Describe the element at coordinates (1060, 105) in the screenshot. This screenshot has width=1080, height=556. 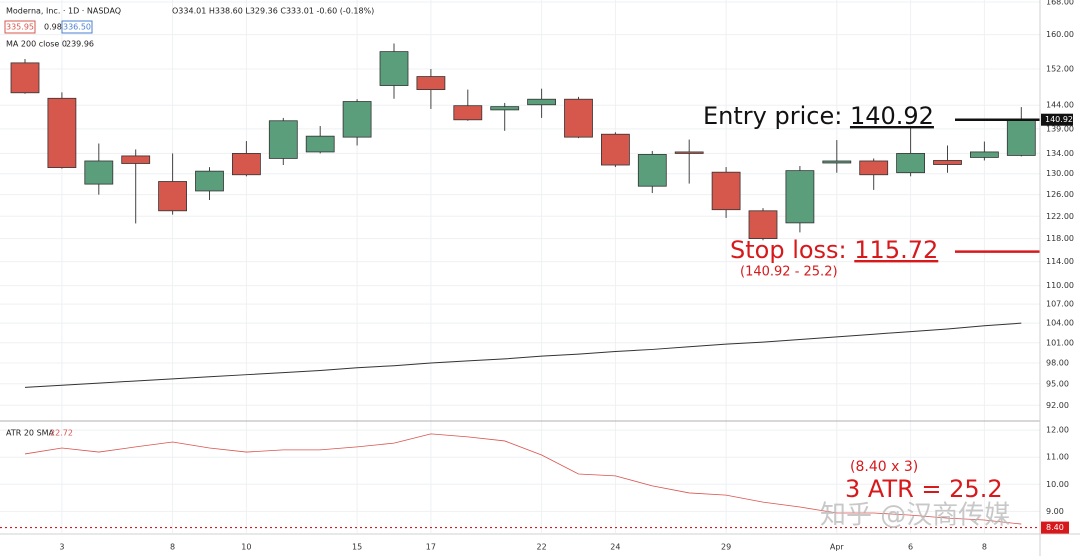
I see `y-tick-label: 144.00` at that location.